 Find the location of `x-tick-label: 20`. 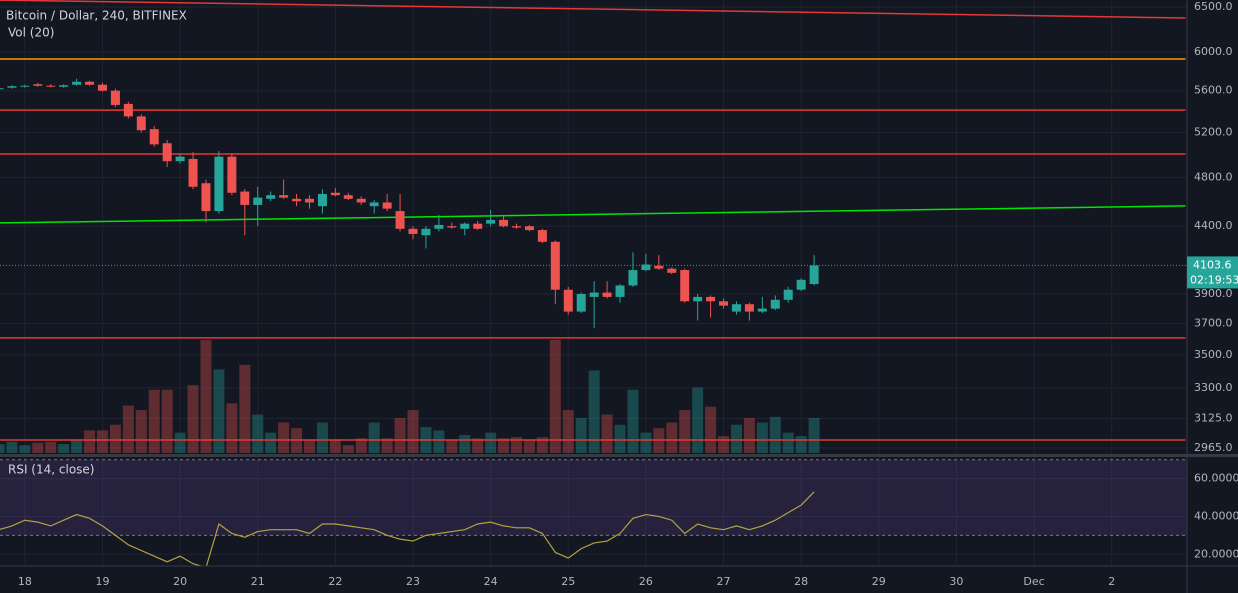

x-tick-label: 20 is located at coordinates (180, 581).